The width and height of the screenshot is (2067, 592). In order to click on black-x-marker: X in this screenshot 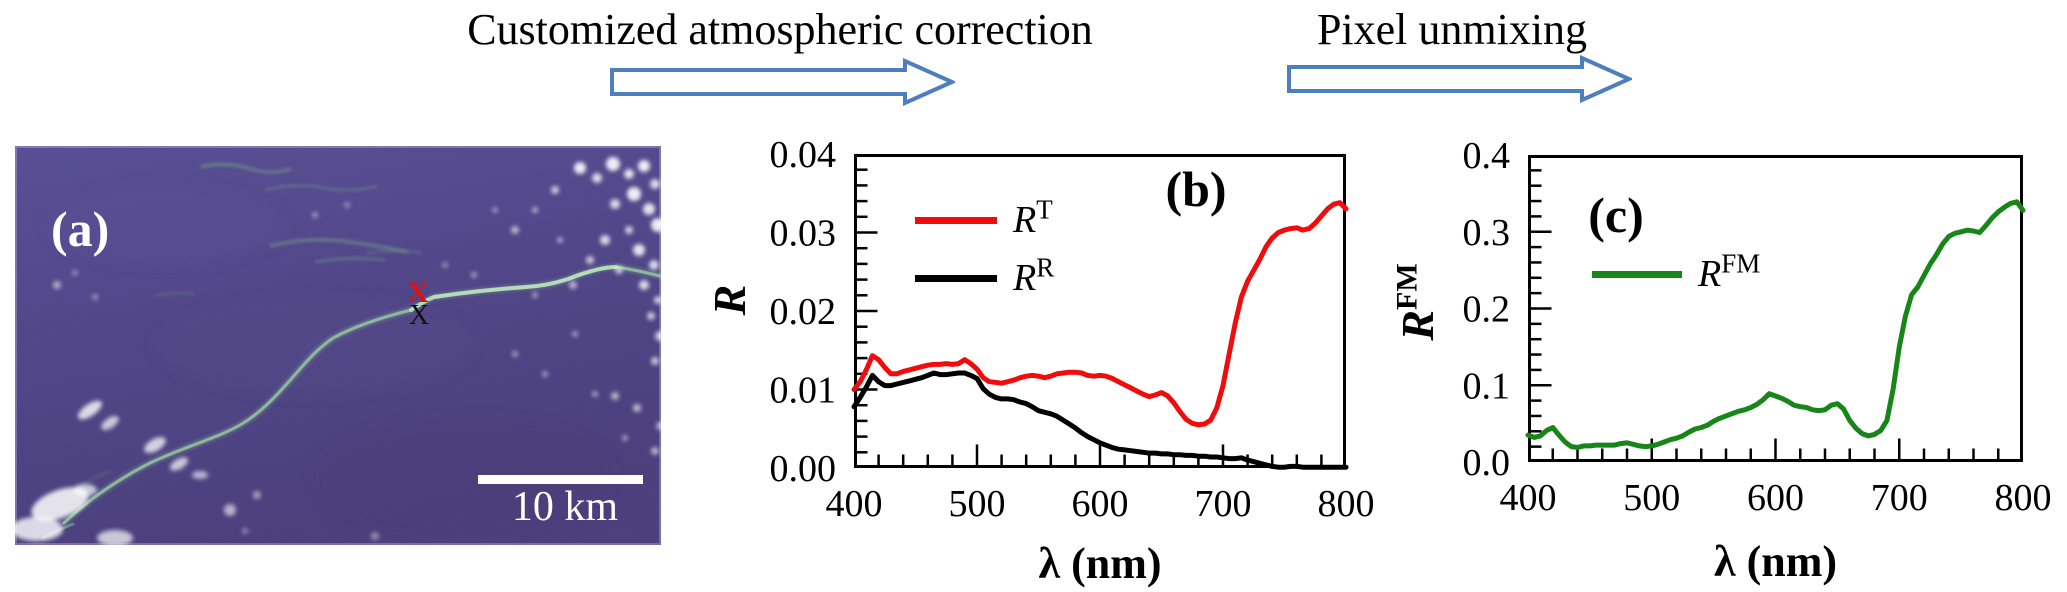, I will do `click(419, 315)`.